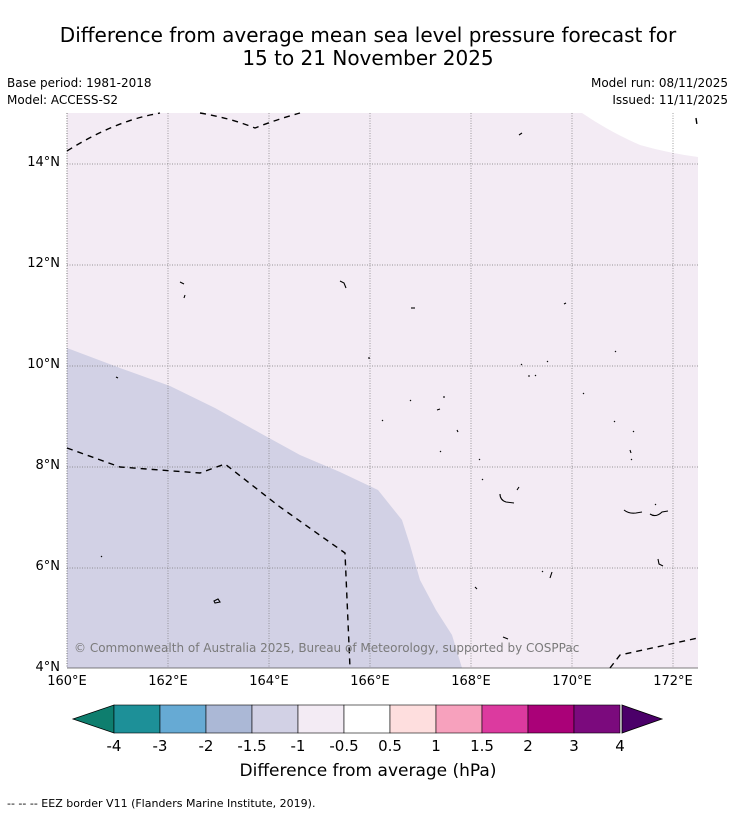 This screenshot has width=736, height=816. What do you see at coordinates (252, 746) in the screenshot?
I see `colorbar-tick-label: -1.5` at bounding box center [252, 746].